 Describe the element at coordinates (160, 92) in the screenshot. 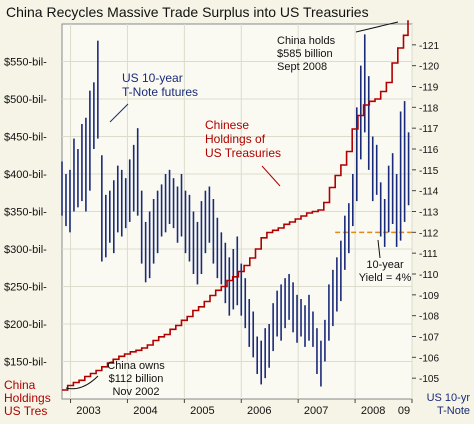

I see `tnote-series-label-line-1: T-Note futures` at that location.